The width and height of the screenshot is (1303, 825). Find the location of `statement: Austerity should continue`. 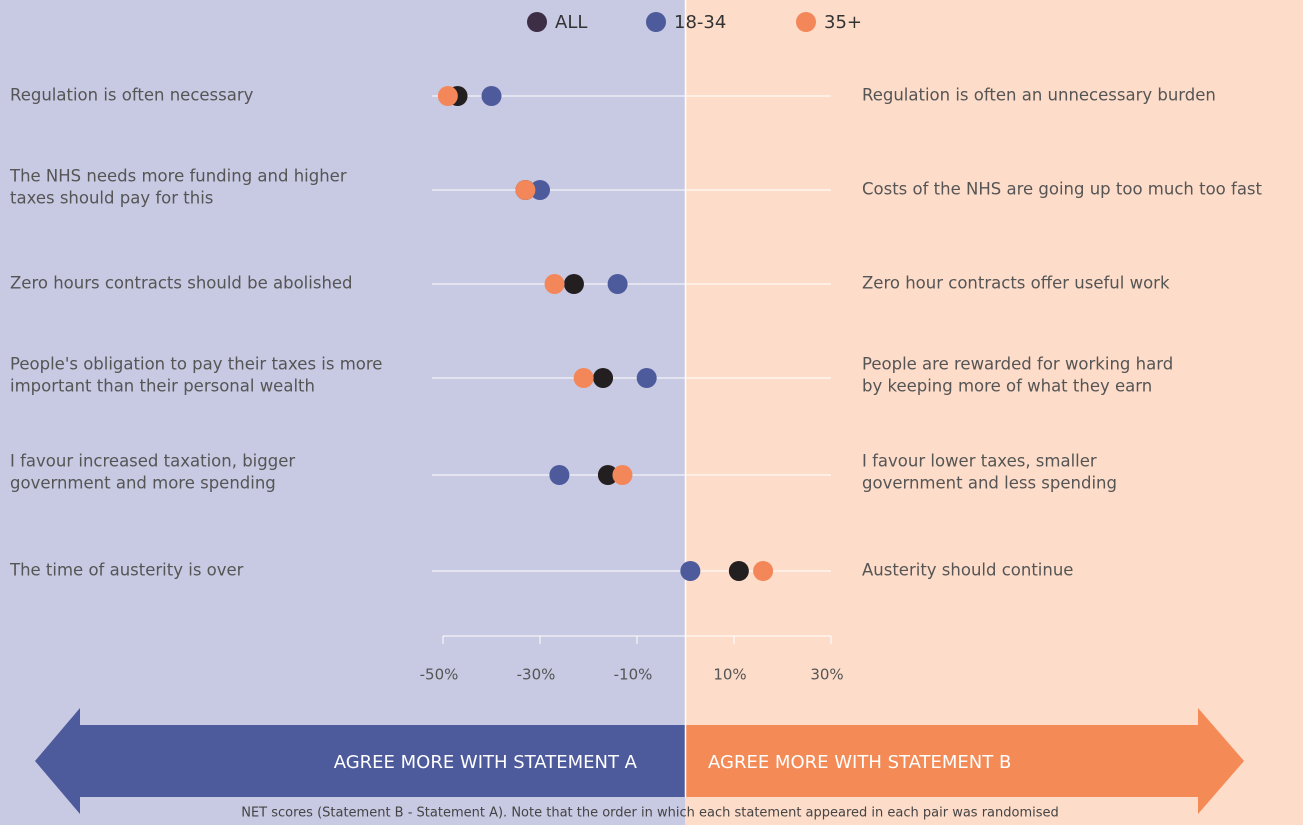

statement: Austerity should continue is located at coordinates (967, 570).